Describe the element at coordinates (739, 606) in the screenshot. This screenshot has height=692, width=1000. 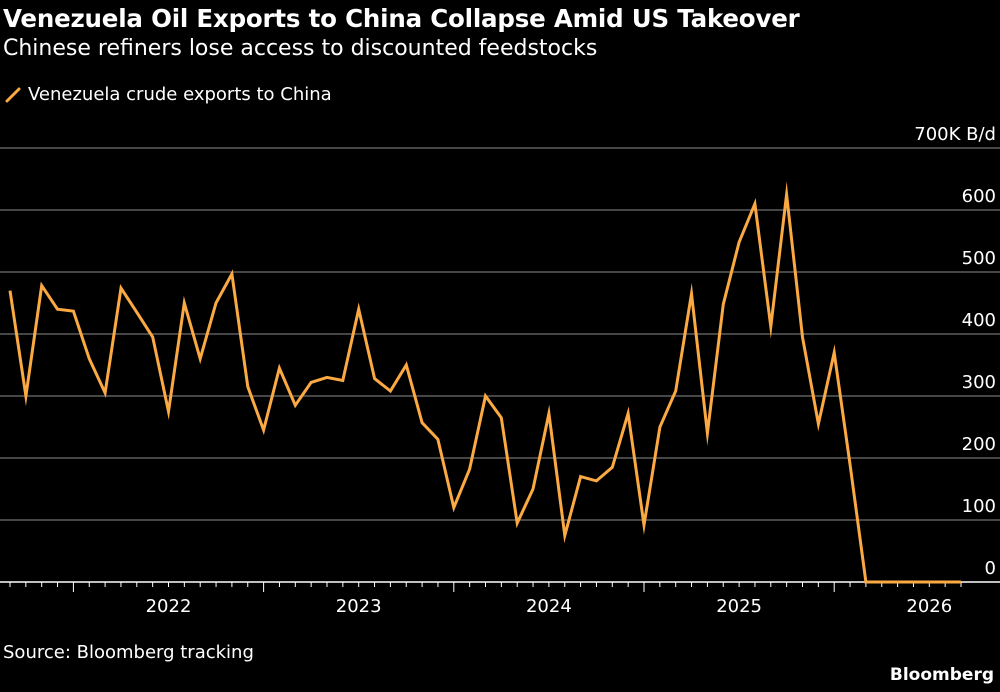
I see `x-tick-label: 2025` at that location.